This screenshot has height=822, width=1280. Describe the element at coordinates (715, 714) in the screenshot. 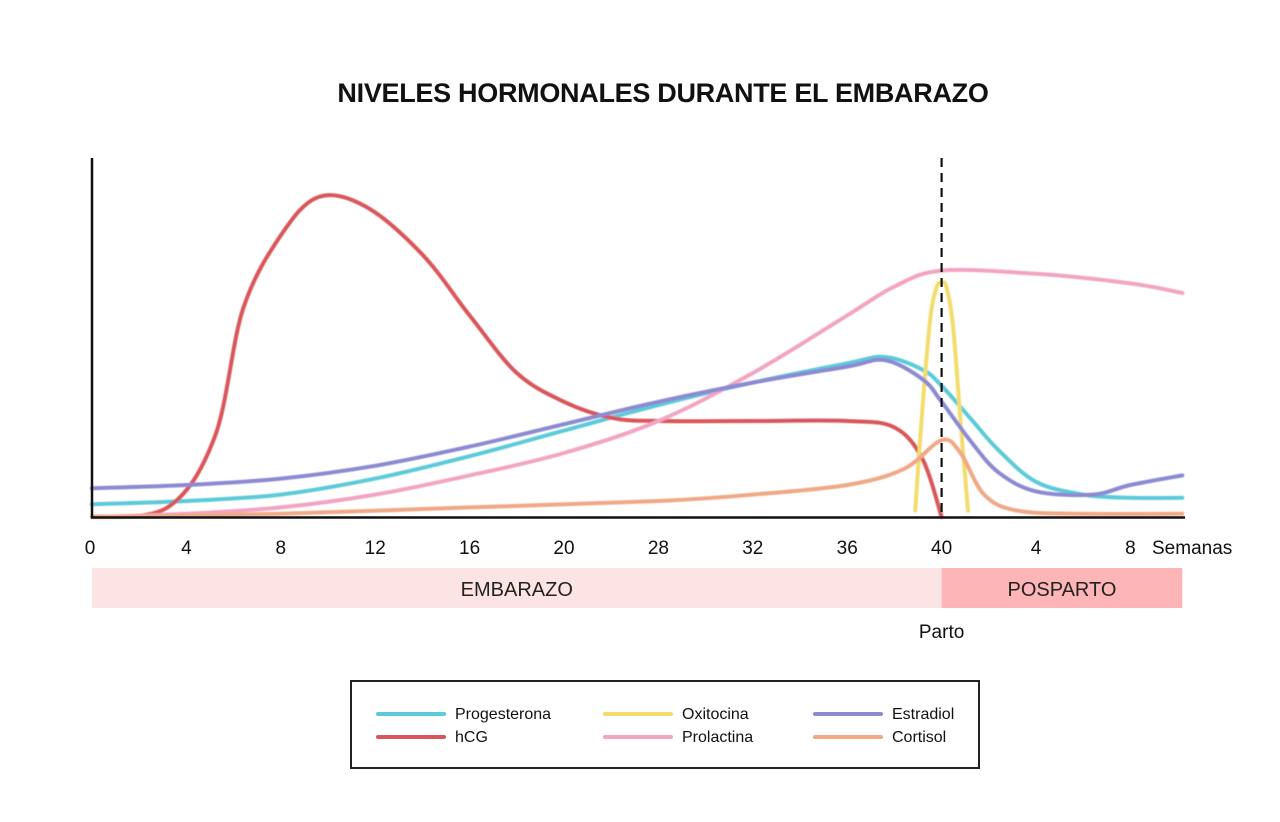

I see `legend-label: Oxitocina` at that location.